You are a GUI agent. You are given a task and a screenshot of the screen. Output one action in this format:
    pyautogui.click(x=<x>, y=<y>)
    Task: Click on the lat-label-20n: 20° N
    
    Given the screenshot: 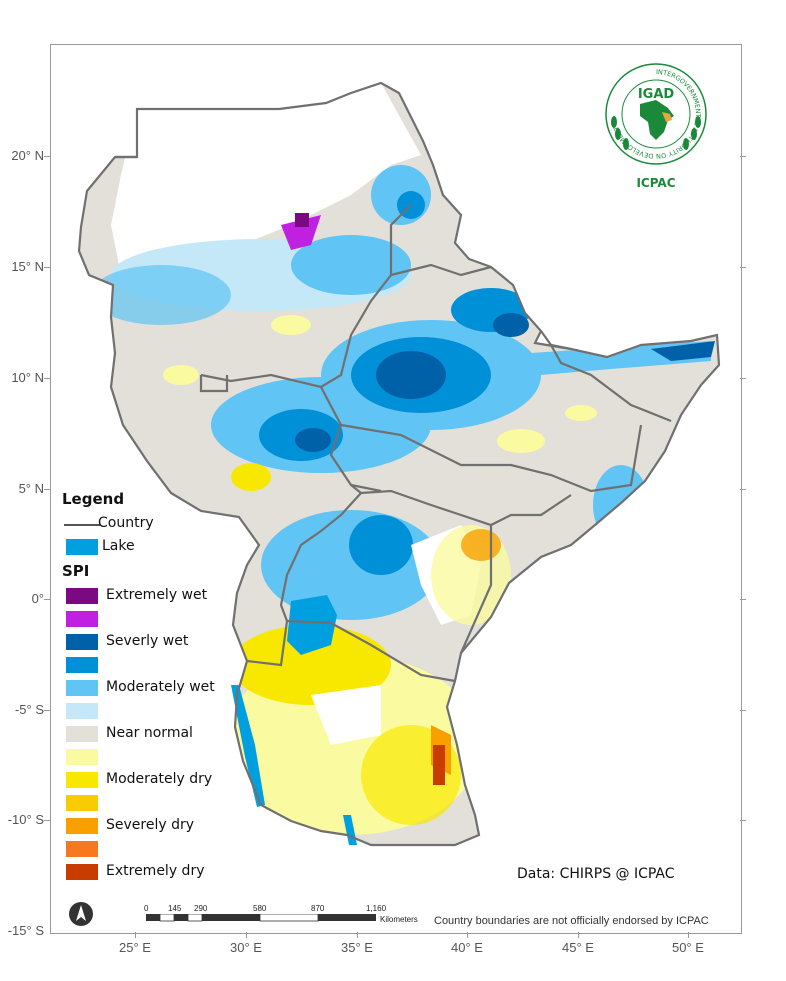 What is the action you would take?
    pyautogui.click(x=27, y=155)
    